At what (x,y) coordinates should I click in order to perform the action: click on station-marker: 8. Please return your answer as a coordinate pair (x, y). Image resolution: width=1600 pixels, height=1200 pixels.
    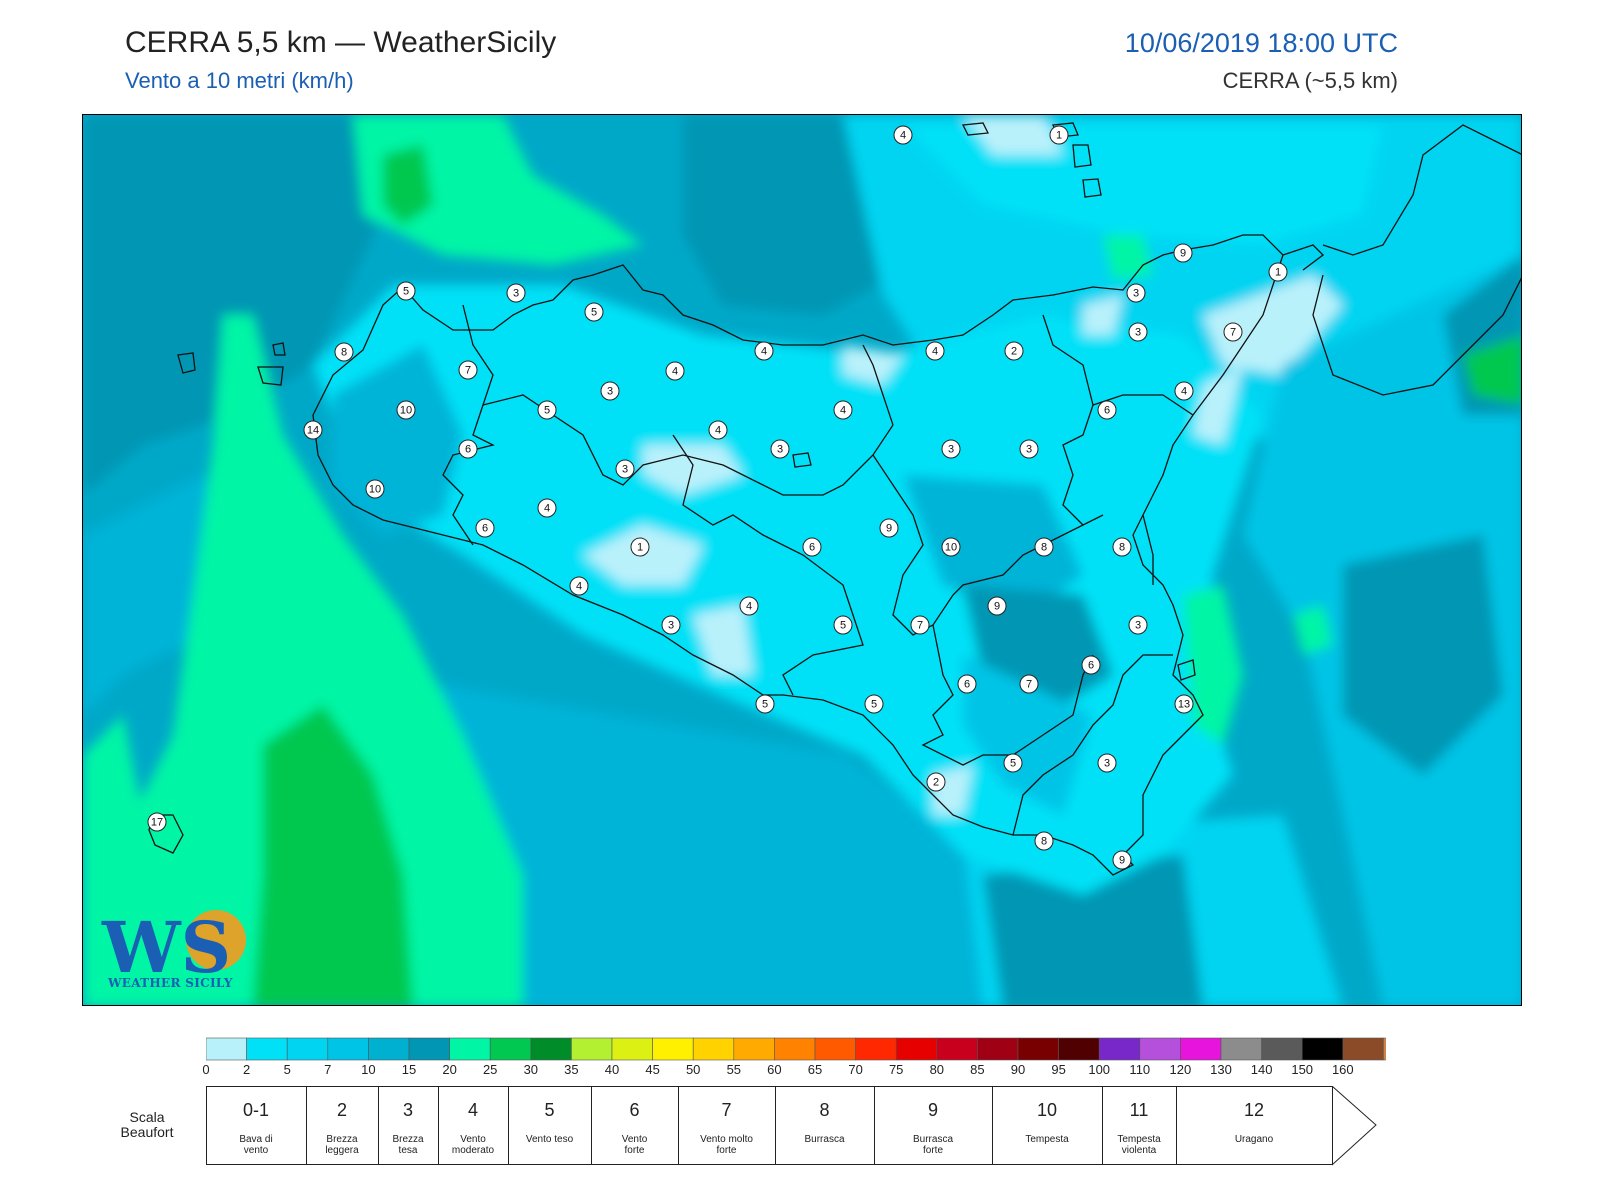
    Looking at the image, I should click on (344, 352).